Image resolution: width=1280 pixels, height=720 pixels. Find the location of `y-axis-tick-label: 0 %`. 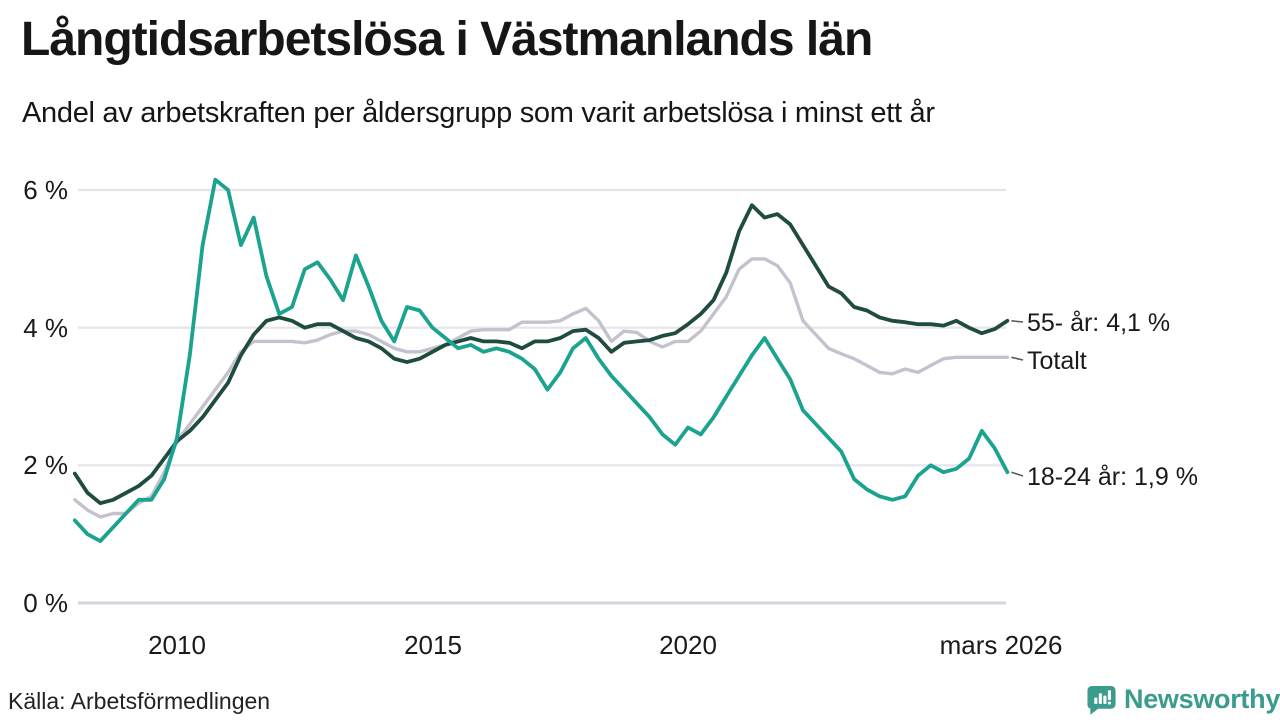

y-axis-tick-label: 0 % is located at coordinates (45, 603).